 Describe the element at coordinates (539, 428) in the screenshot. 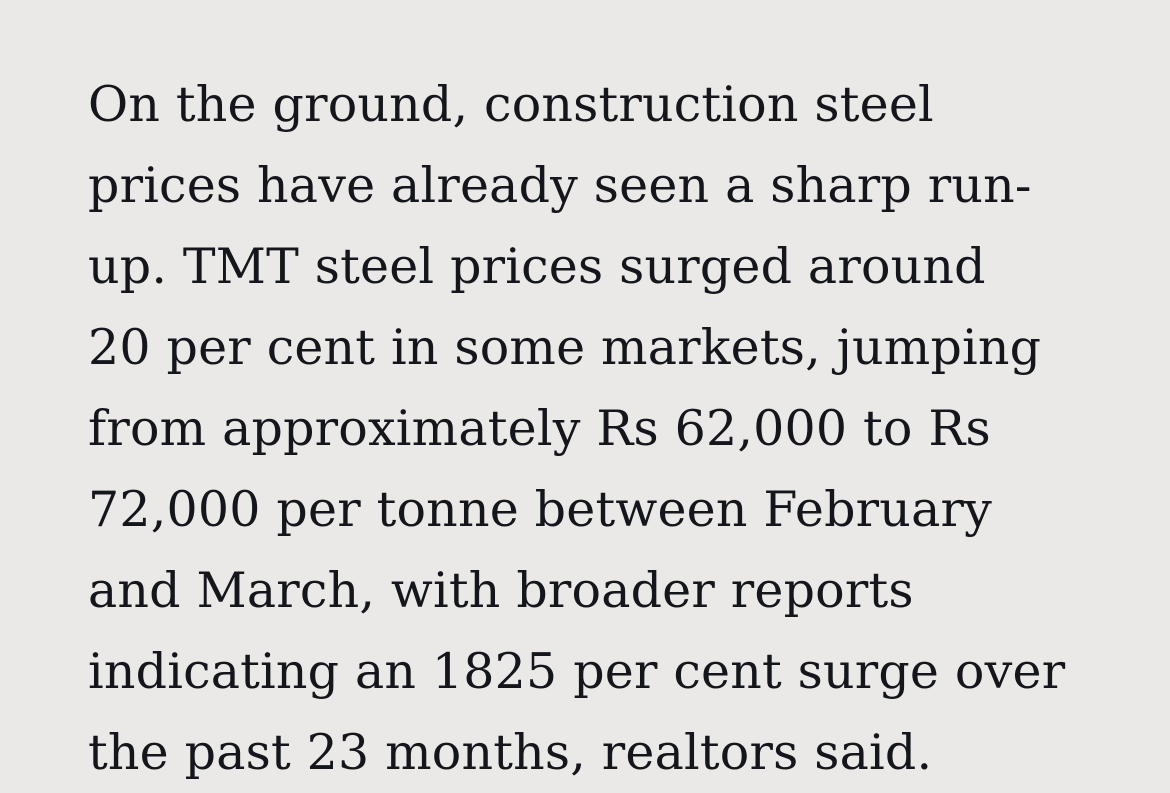

I see `paragraph-line-5: from approximately Rs 62,000 to Rs` at that location.